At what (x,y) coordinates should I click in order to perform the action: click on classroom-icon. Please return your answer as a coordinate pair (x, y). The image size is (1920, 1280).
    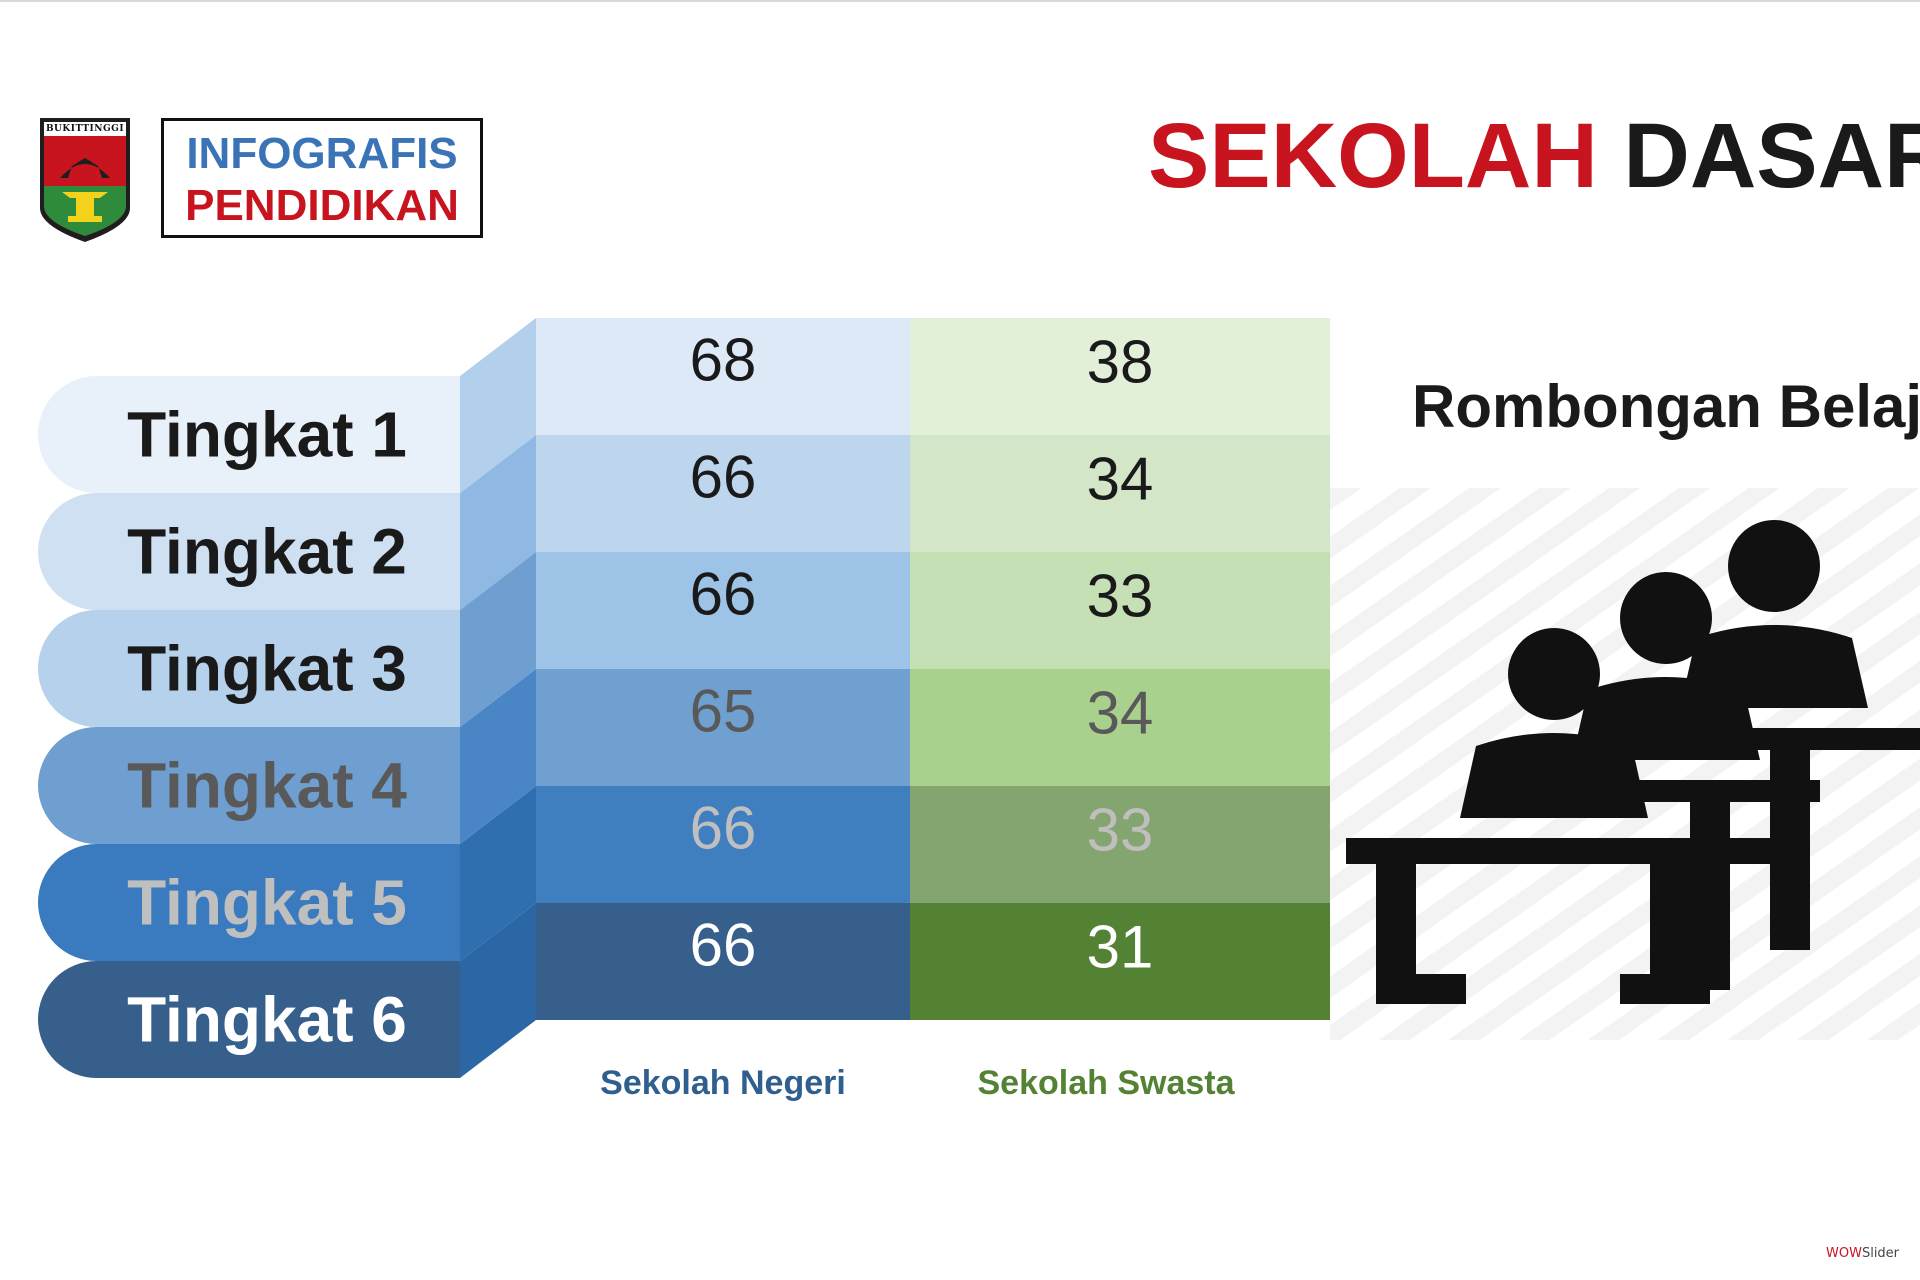
    Looking at the image, I should click on (1625, 764).